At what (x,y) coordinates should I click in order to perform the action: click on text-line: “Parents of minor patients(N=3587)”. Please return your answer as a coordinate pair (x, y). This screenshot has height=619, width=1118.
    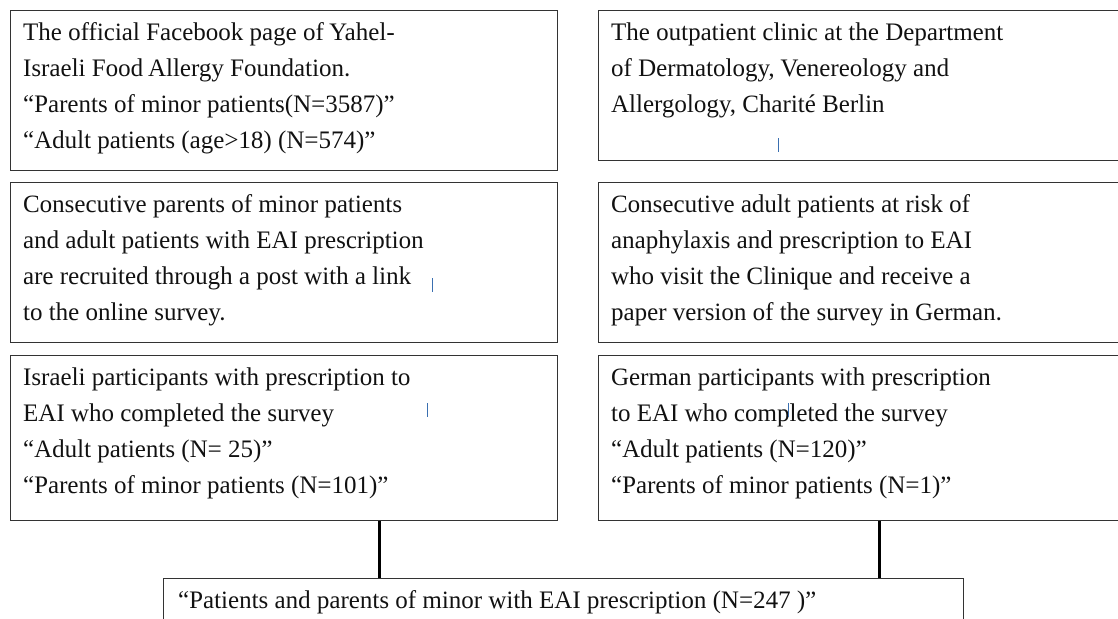
    Looking at the image, I should click on (209, 104).